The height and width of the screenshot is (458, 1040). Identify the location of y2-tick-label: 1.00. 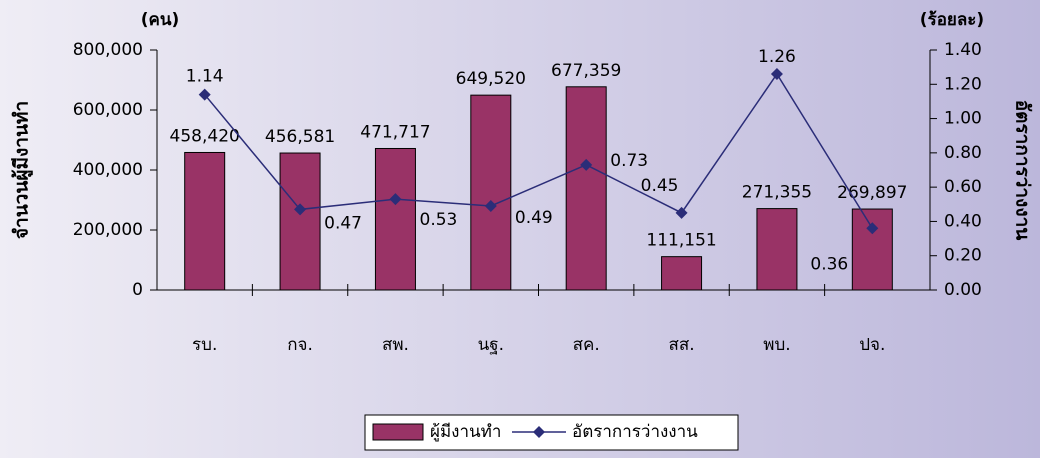
(963, 119).